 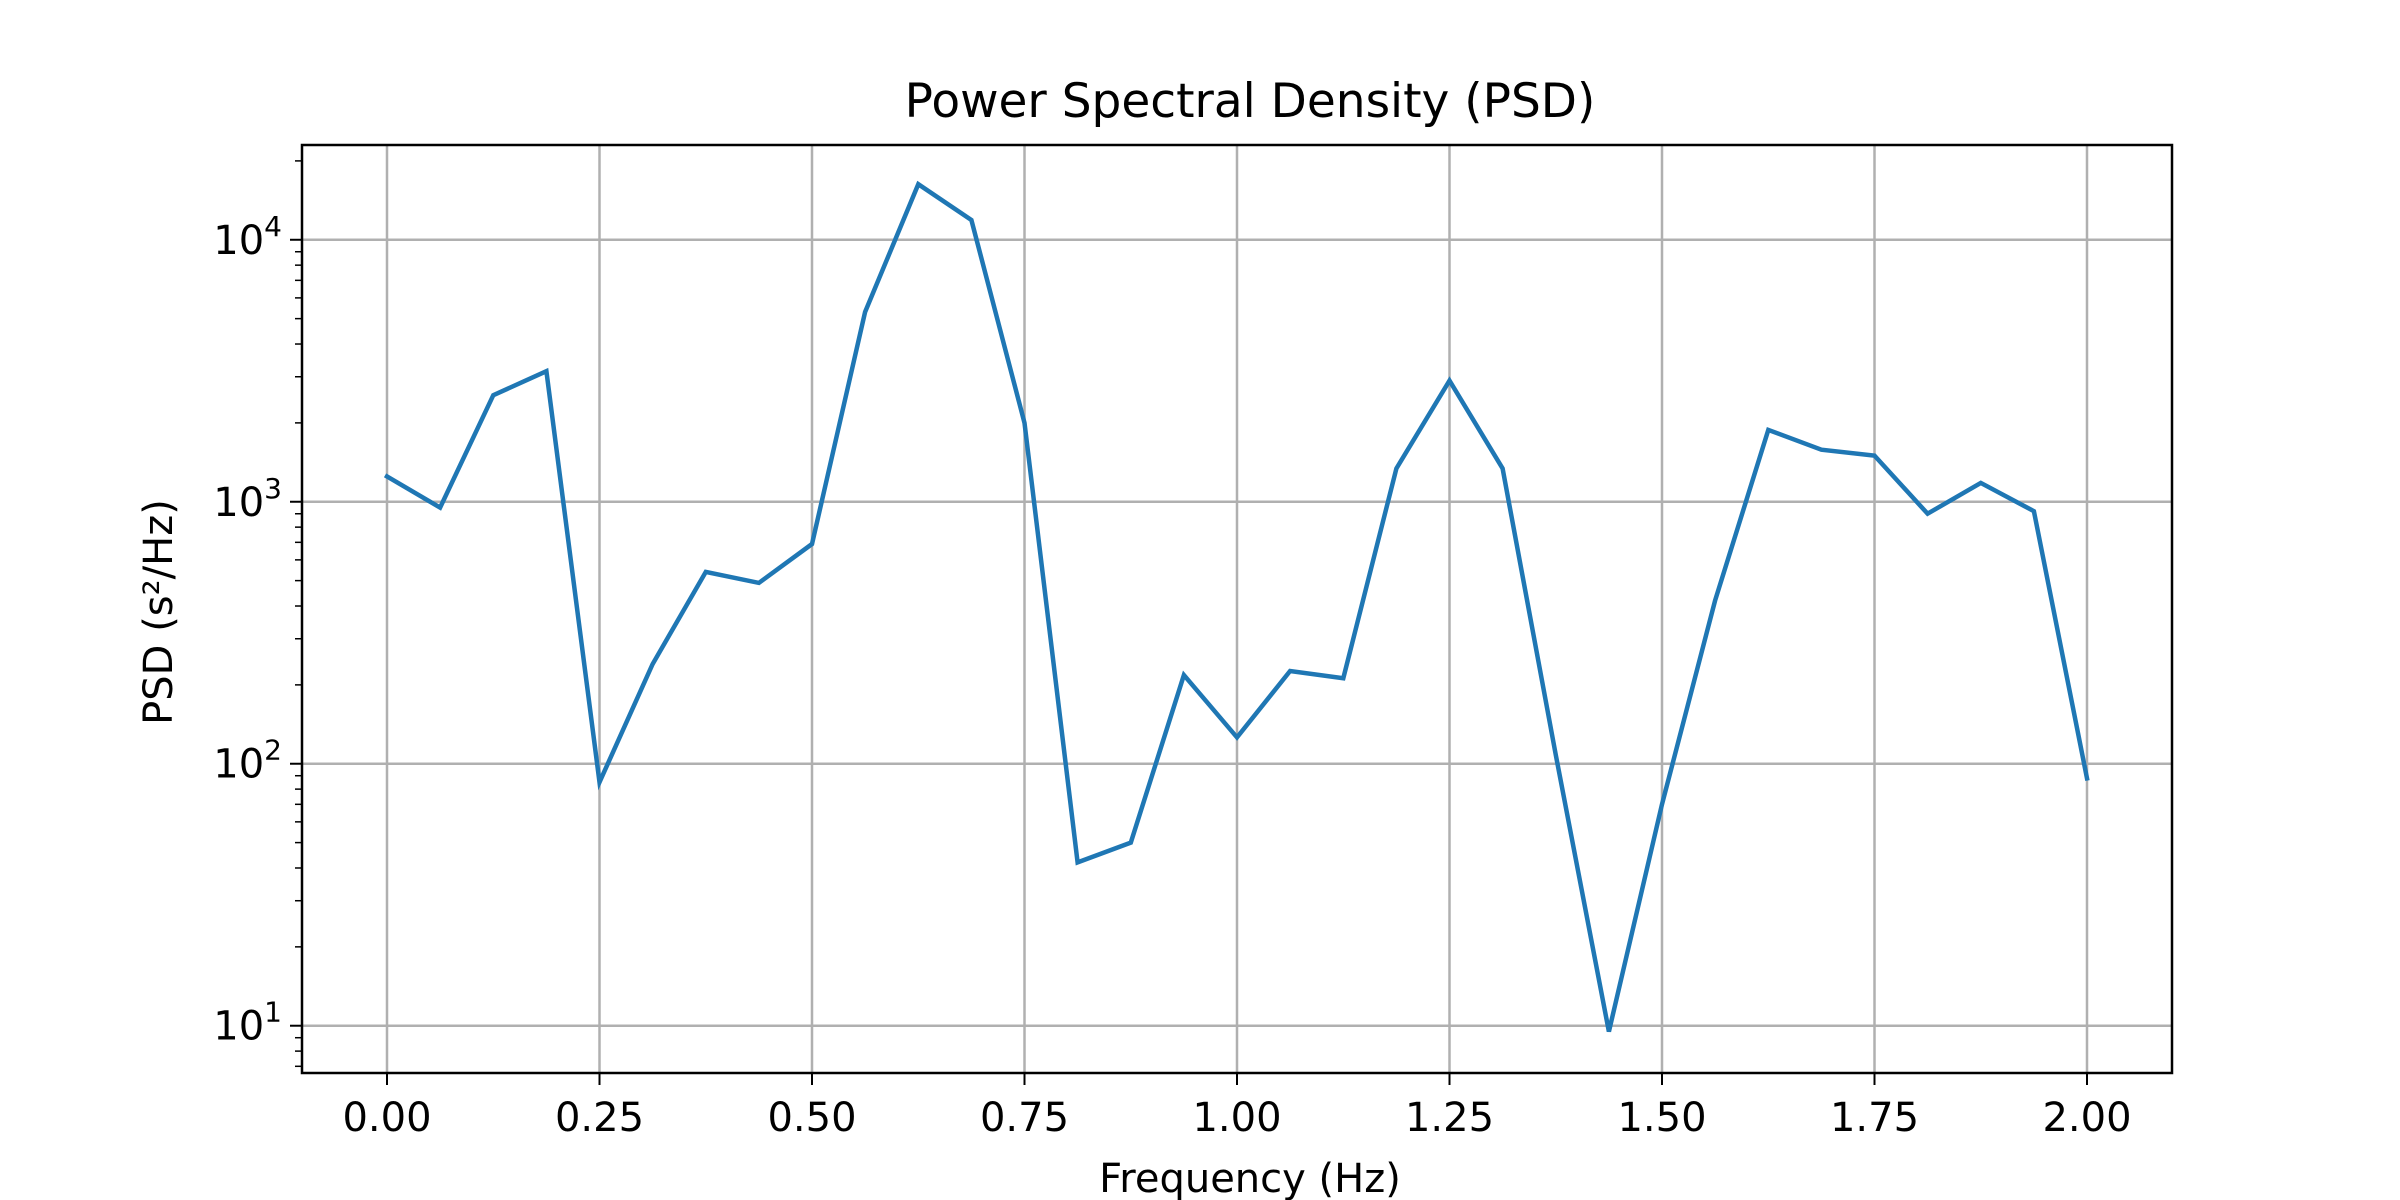 I want to click on y-tick-label: 10¹, so click(x=247, y=1023).